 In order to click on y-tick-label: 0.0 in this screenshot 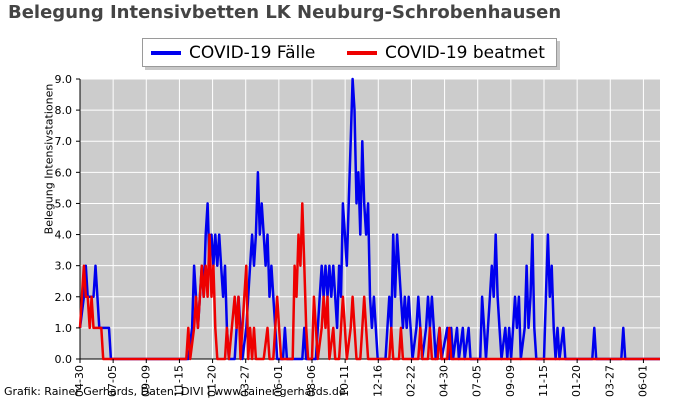, I will do `click(64, 359)`.